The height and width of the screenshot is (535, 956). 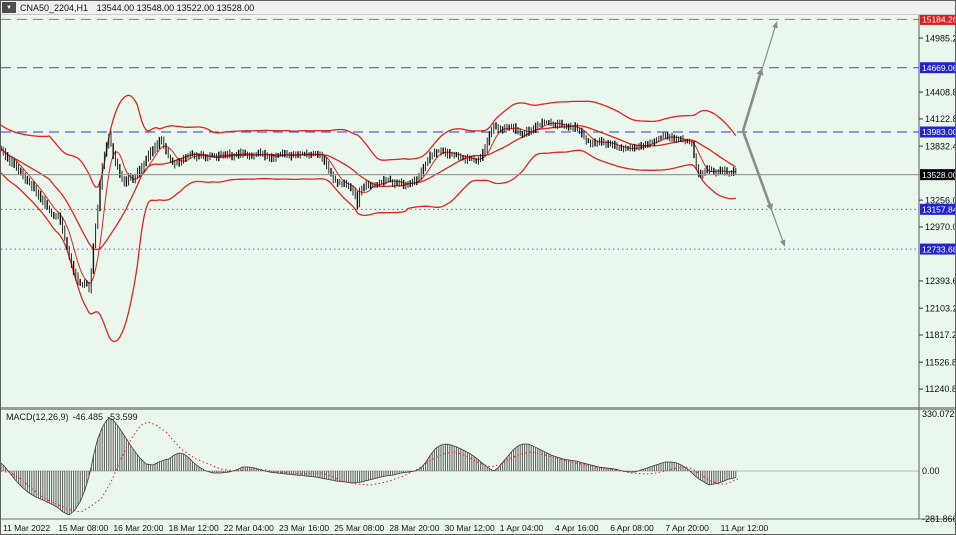 What do you see at coordinates (522, 528) in the screenshot?
I see `time-label-10: 1 Apr 04:00` at bounding box center [522, 528].